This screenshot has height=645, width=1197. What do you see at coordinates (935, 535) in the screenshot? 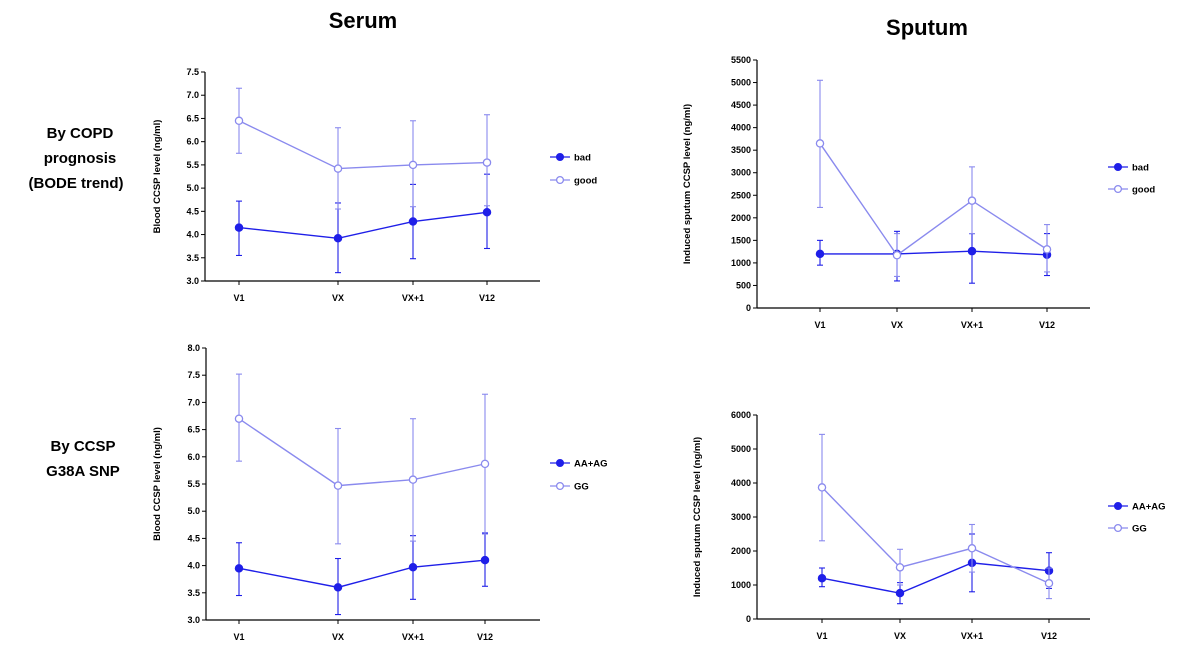
I see `sputum-snp-series-gg-line` at bounding box center [935, 535].